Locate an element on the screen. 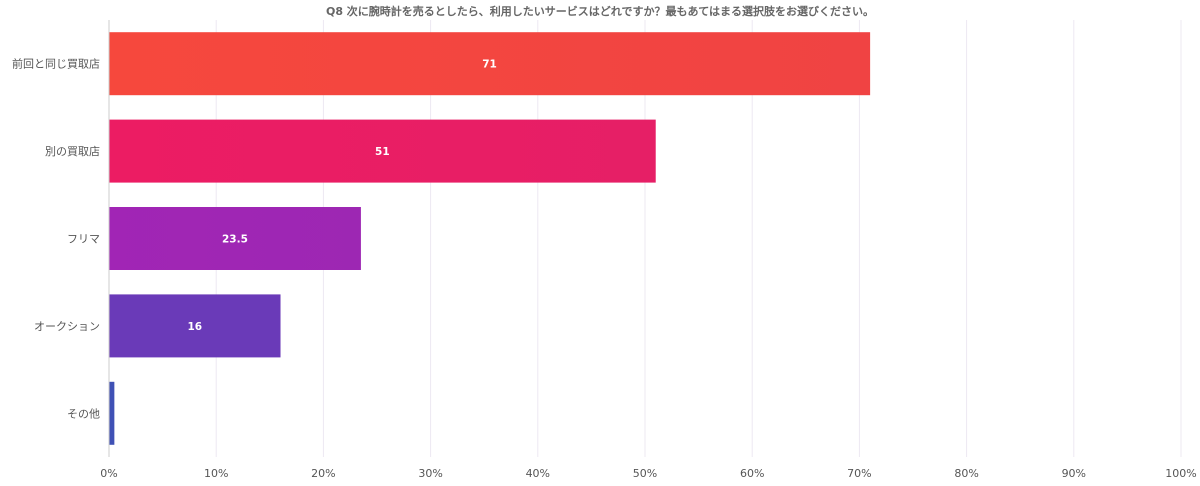  x-tick-label: 90% is located at coordinates (1074, 473).